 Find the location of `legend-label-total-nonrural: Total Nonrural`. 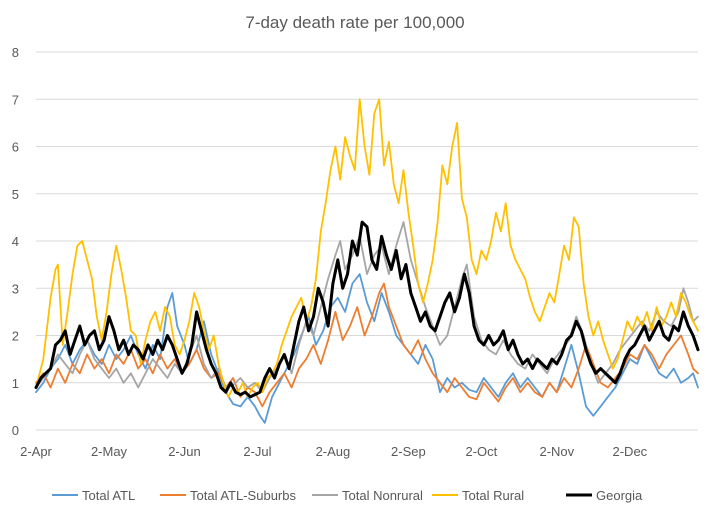

legend-label-total-nonrural: Total Nonrural is located at coordinates (382, 495).